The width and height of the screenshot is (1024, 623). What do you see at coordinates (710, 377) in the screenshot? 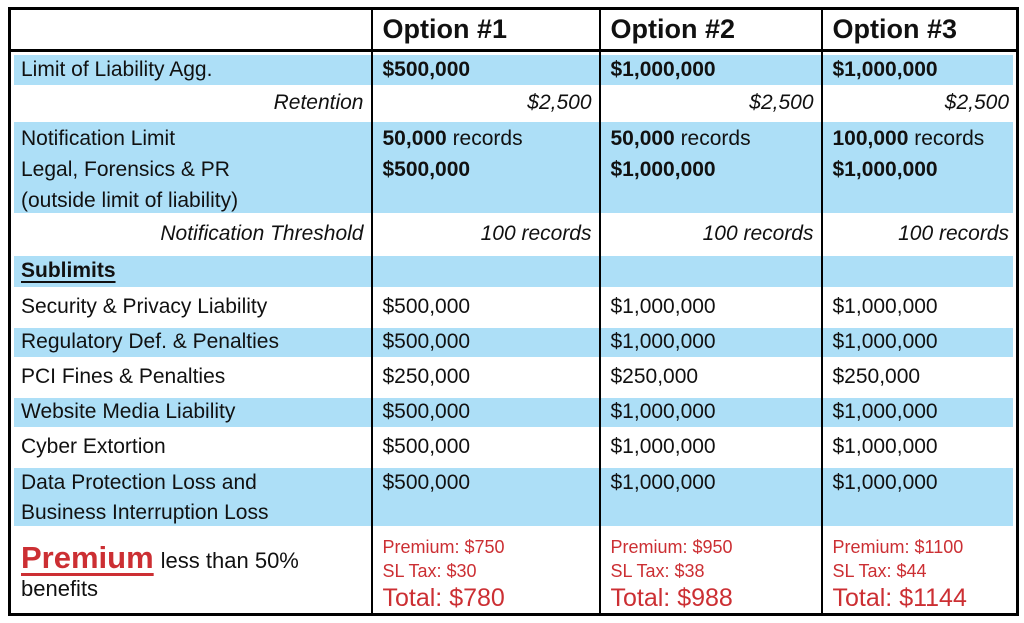
I see `pci-opt2-value: $250,000` at bounding box center [710, 377].